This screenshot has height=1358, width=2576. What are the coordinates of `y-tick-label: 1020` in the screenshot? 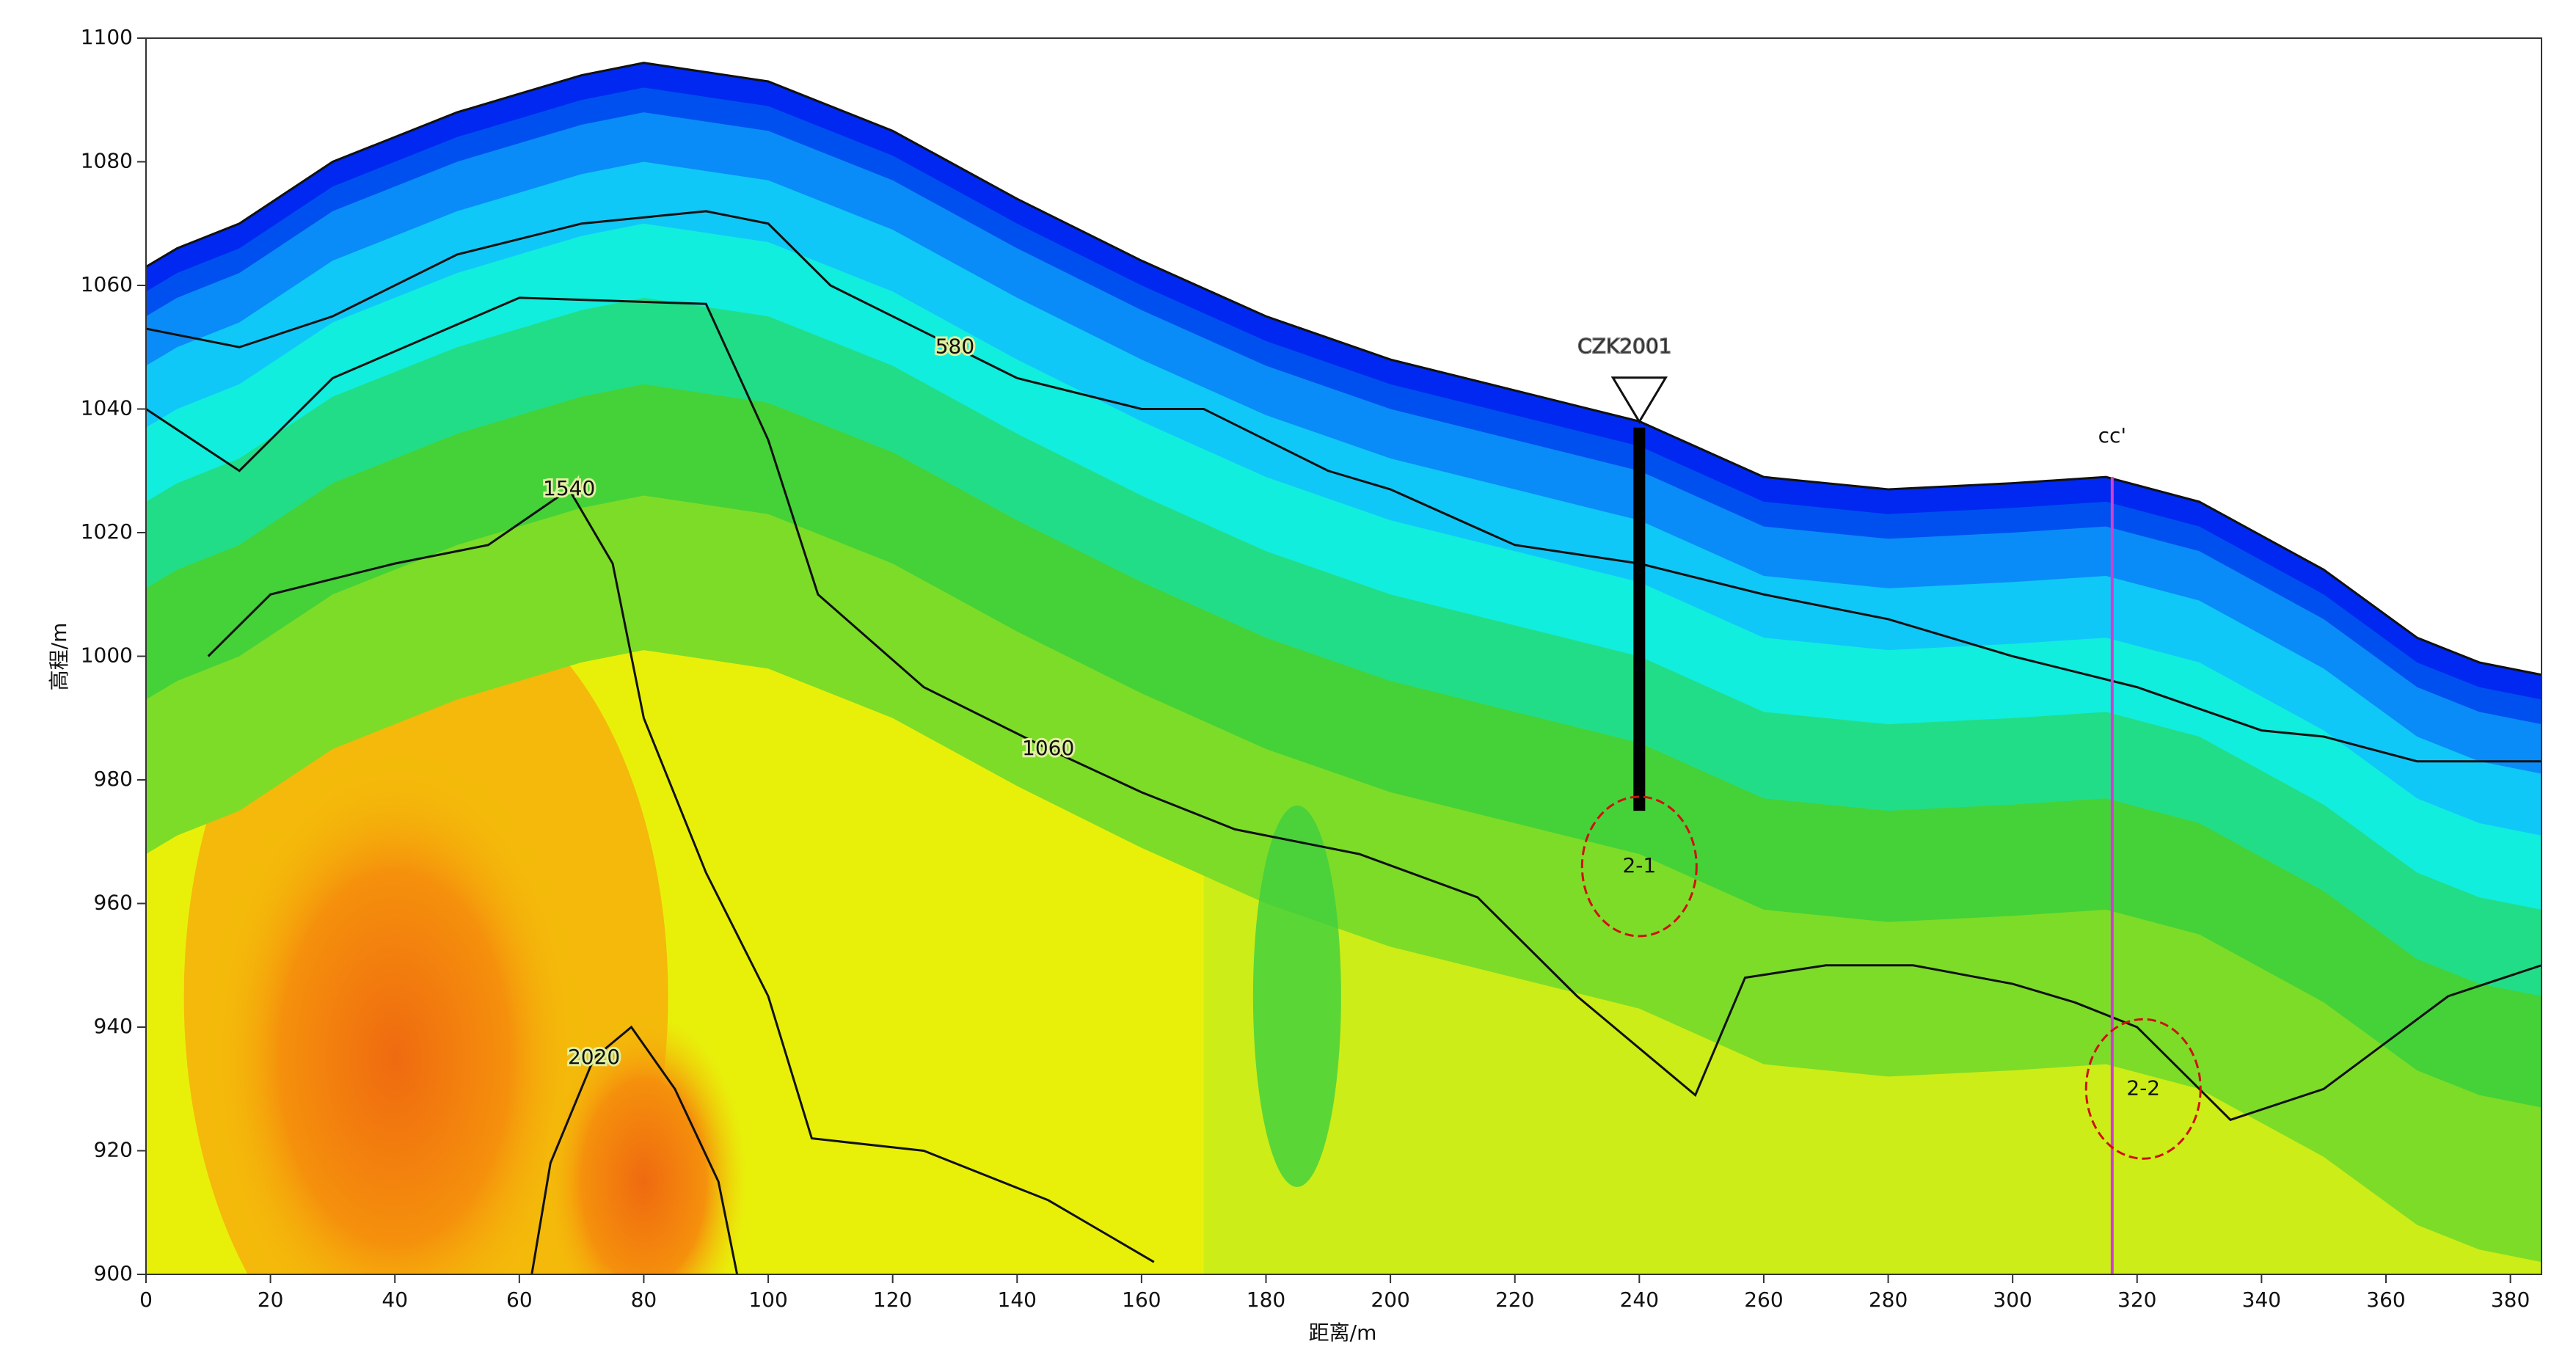 It's located at (107, 531).